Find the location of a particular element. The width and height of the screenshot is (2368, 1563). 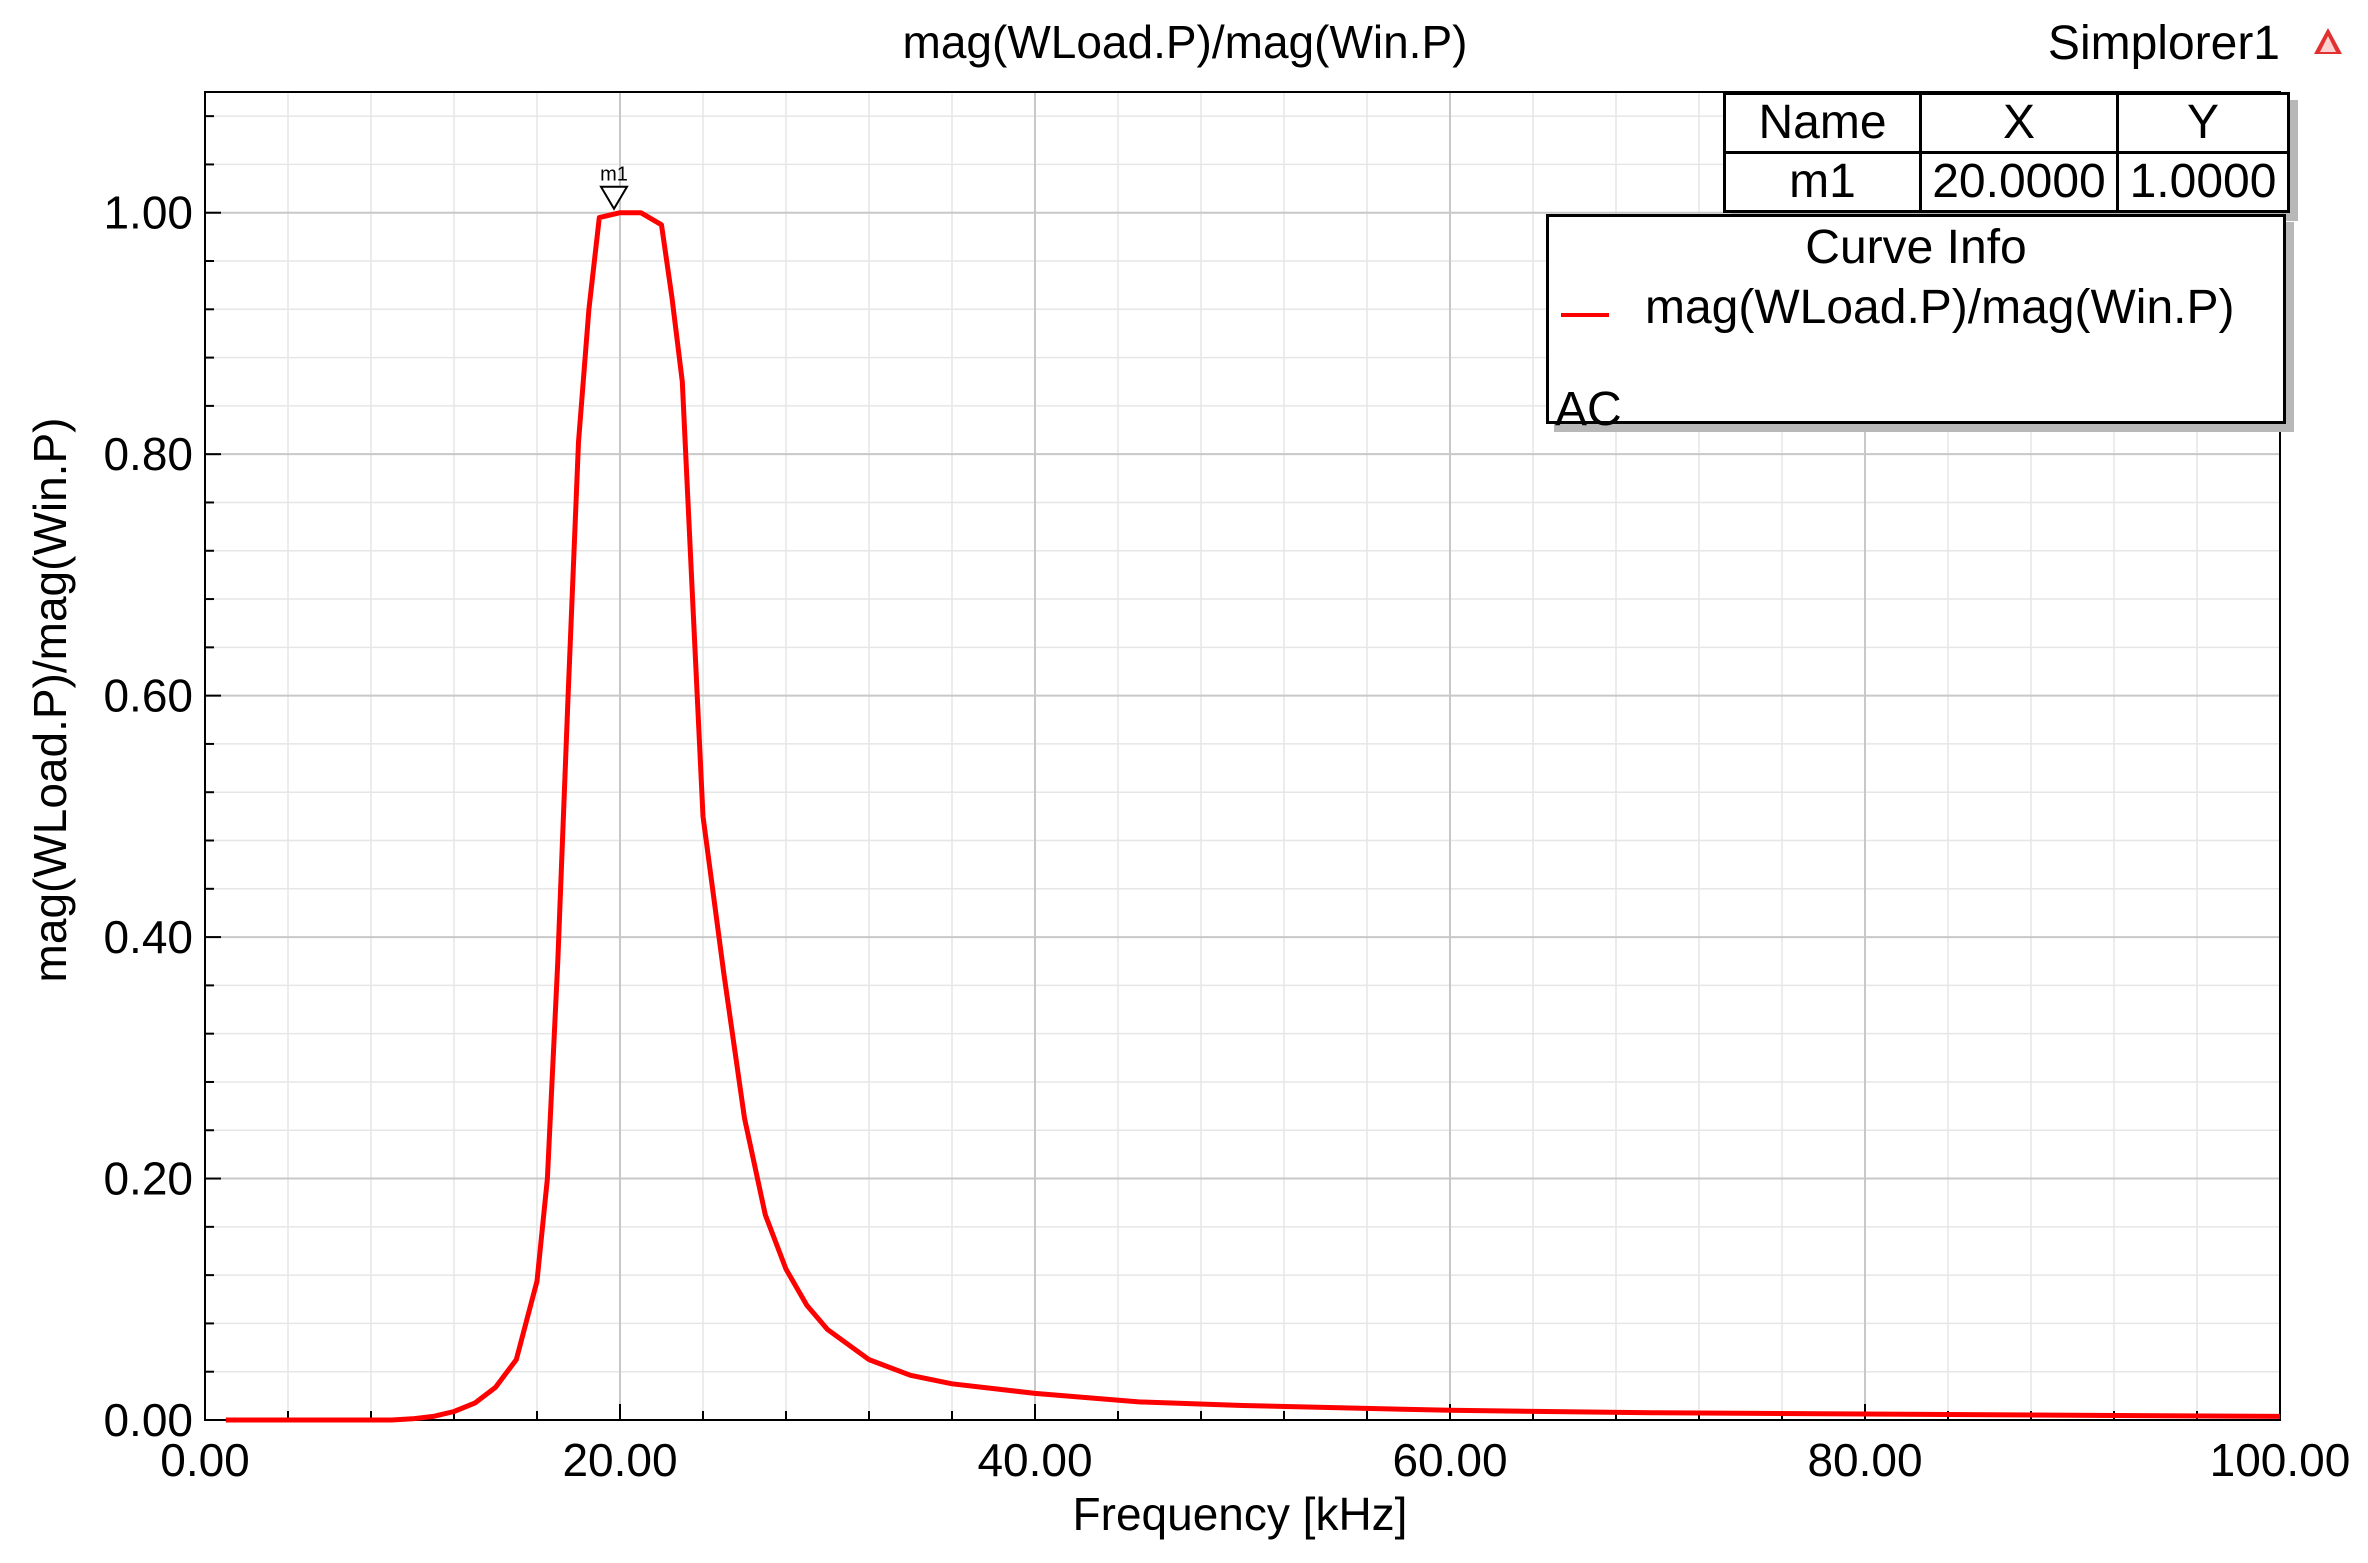

marker-table-row: m1 20.0000 1.0000 is located at coordinates (2006, 182).